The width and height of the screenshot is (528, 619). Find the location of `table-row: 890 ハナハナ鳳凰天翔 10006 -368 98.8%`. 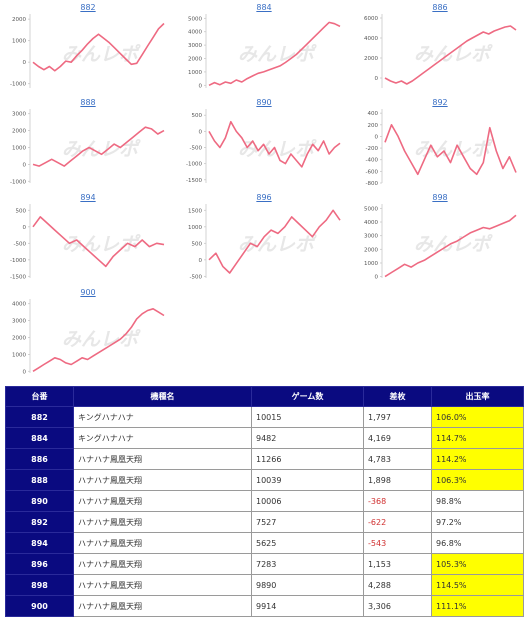

table-row: 890 ハナハナ鳳凰天翔 10006 -368 98.8% is located at coordinates (264, 501).